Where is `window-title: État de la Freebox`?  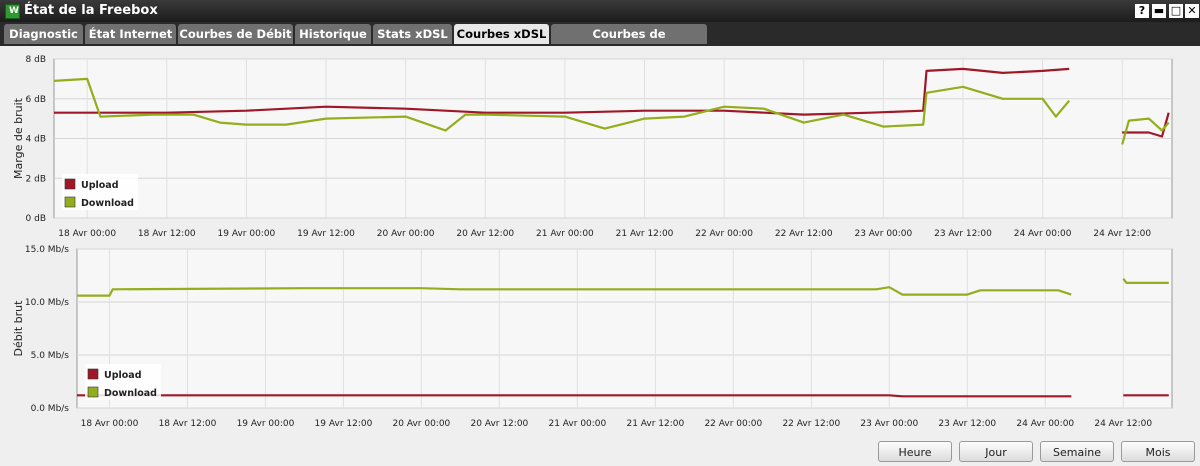 window-title: État de la Freebox is located at coordinates (91, 10).